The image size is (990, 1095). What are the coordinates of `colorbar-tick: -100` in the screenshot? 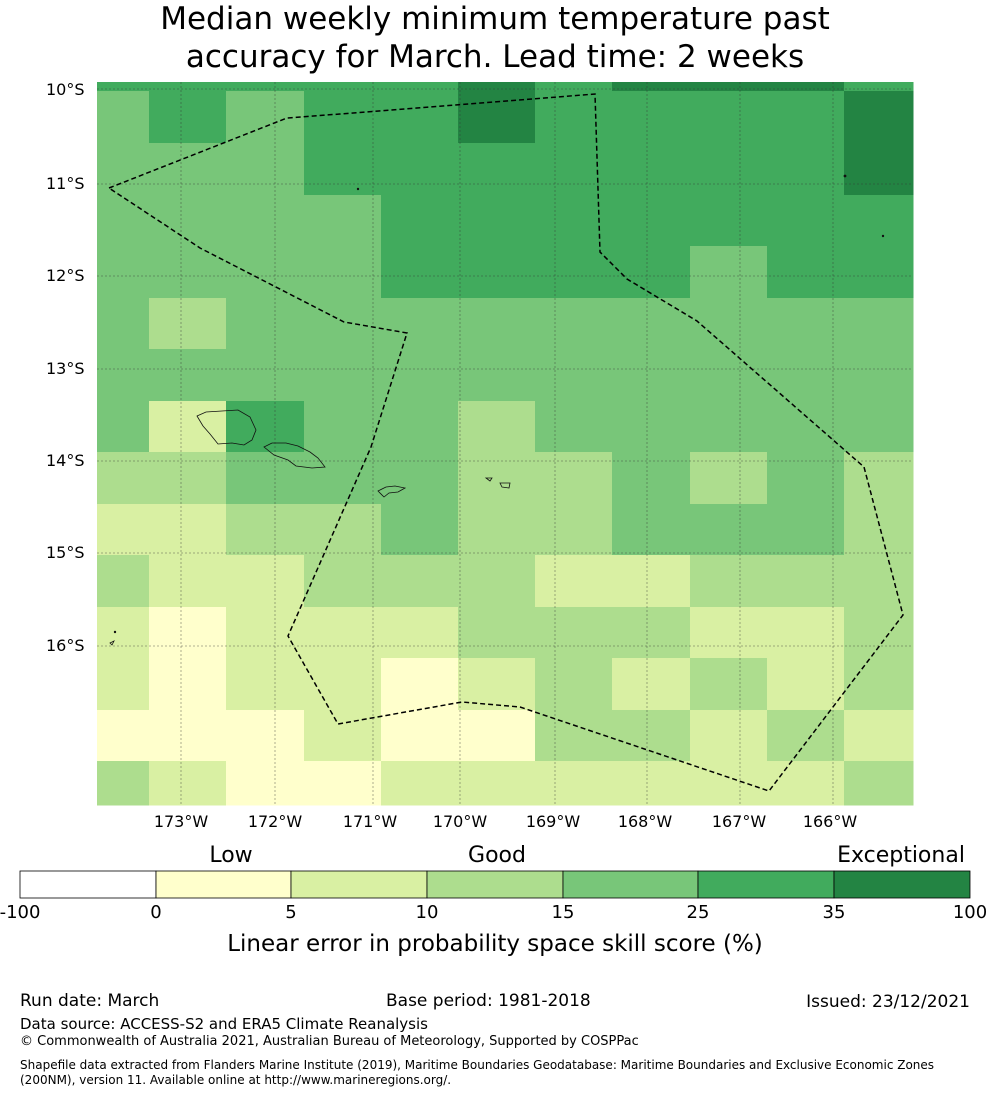 It's located at (20, 912).